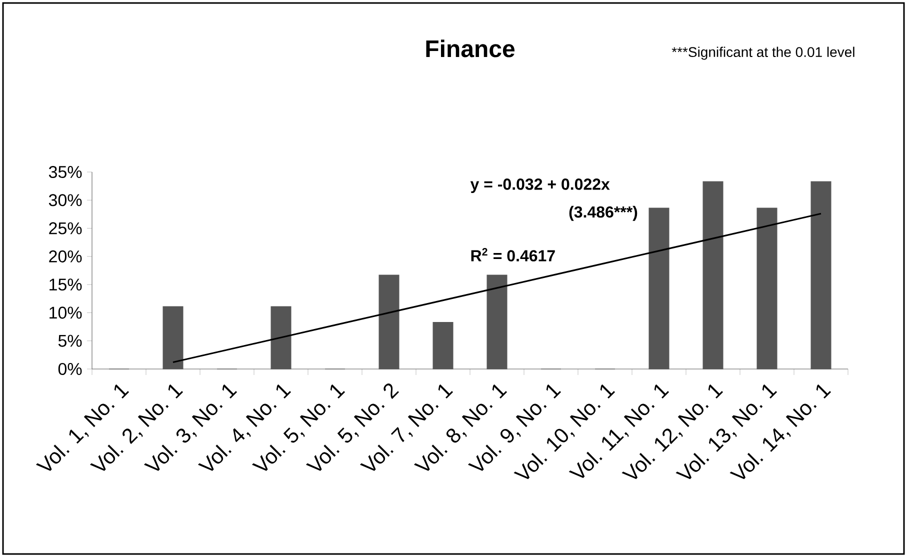 The width and height of the screenshot is (907, 557). What do you see at coordinates (66, 312) in the screenshot?
I see `y-tick-label: 10%` at bounding box center [66, 312].